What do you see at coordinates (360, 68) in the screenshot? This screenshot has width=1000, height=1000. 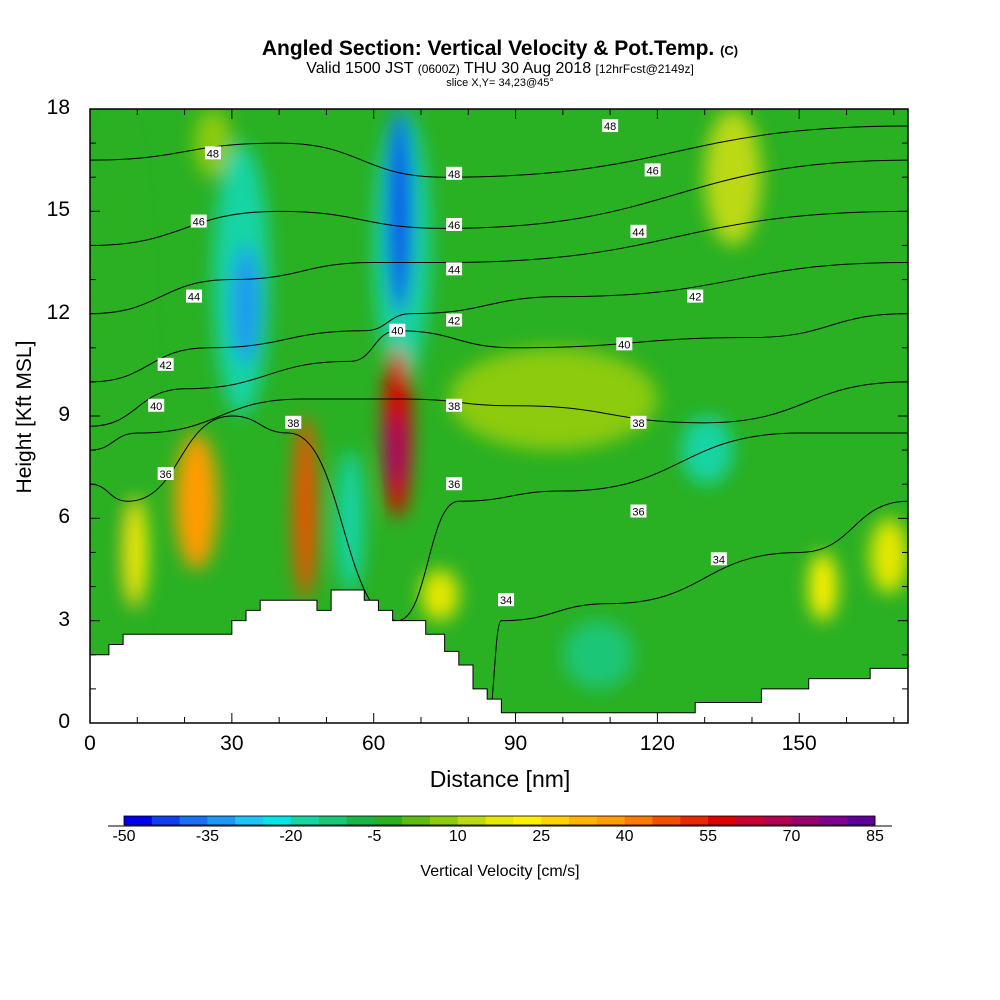 I see `valid-time-text: Valid 1500 JST` at bounding box center [360, 68].